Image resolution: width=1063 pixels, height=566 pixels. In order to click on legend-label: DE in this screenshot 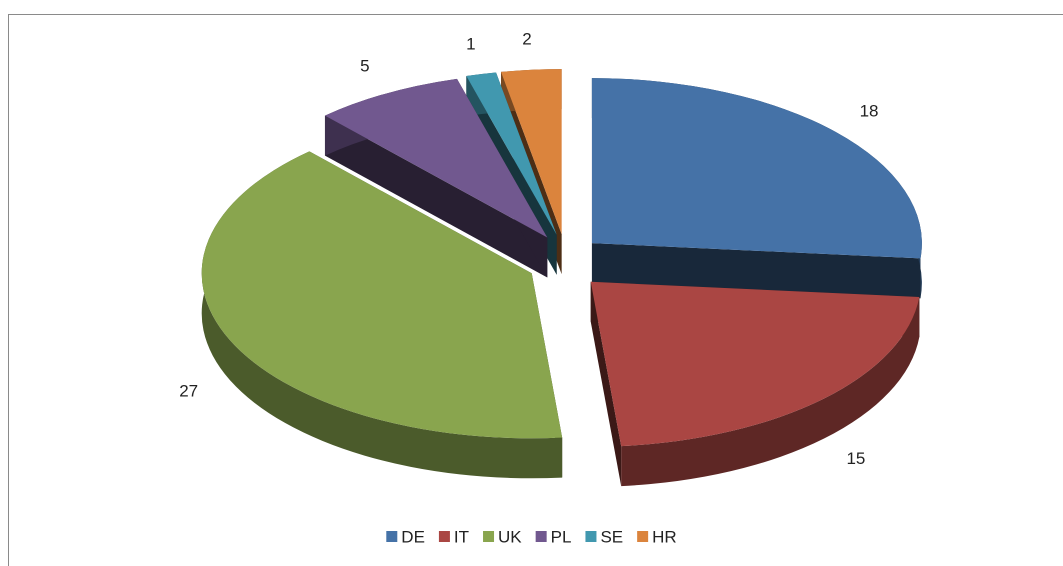, I will do `click(413, 536)`.